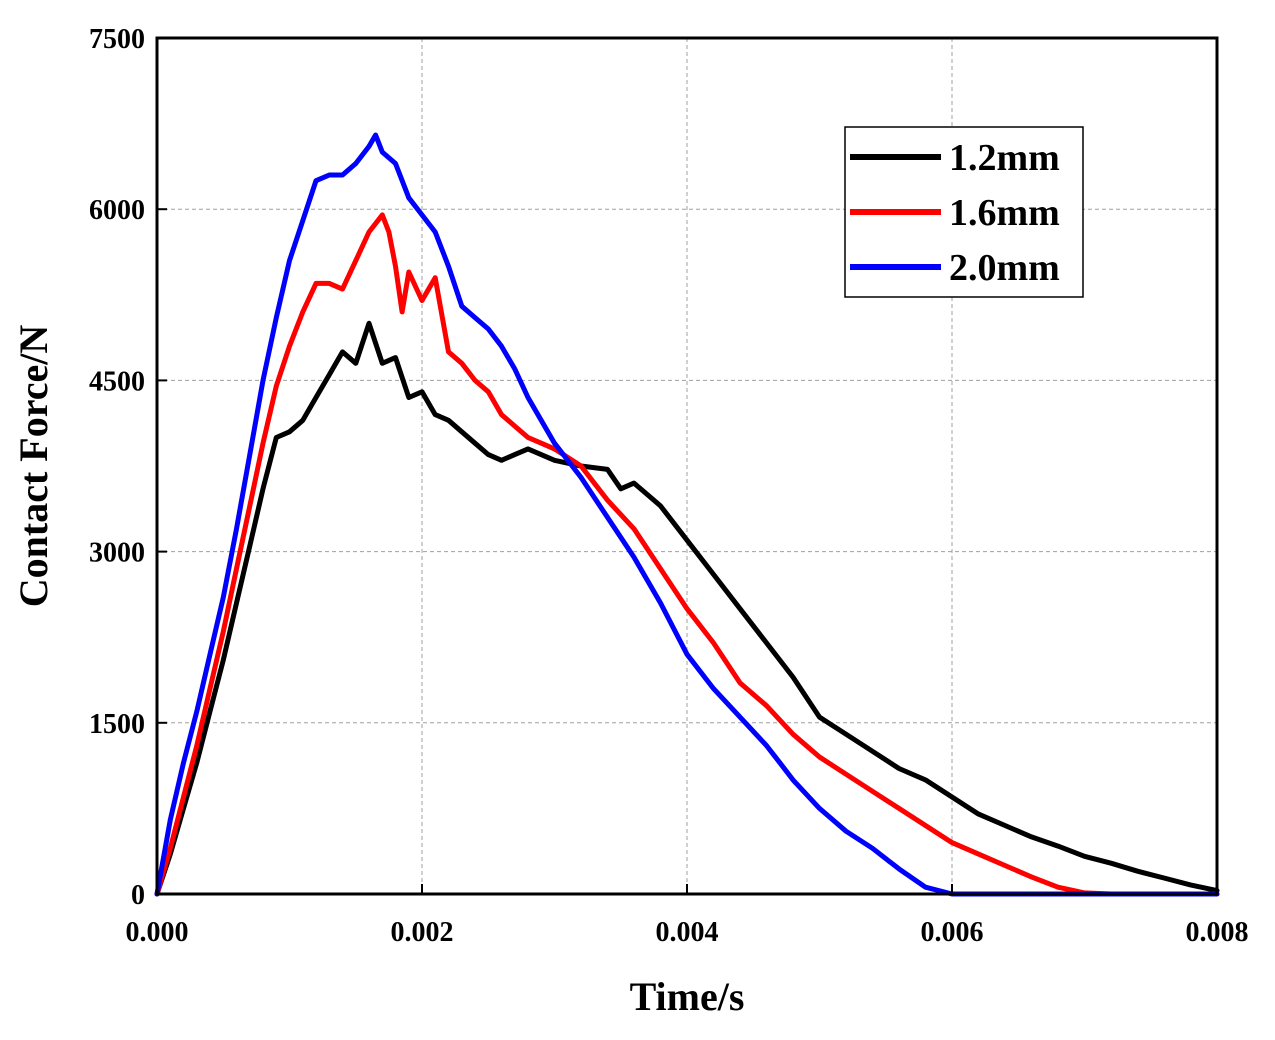 Image resolution: width=1275 pixels, height=1040 pixels. Describe the element at coordinates (128, 467) in the screenshot. I see `y-axis-ticks: 0 1500 3000 4500 6000 7500` at that location.